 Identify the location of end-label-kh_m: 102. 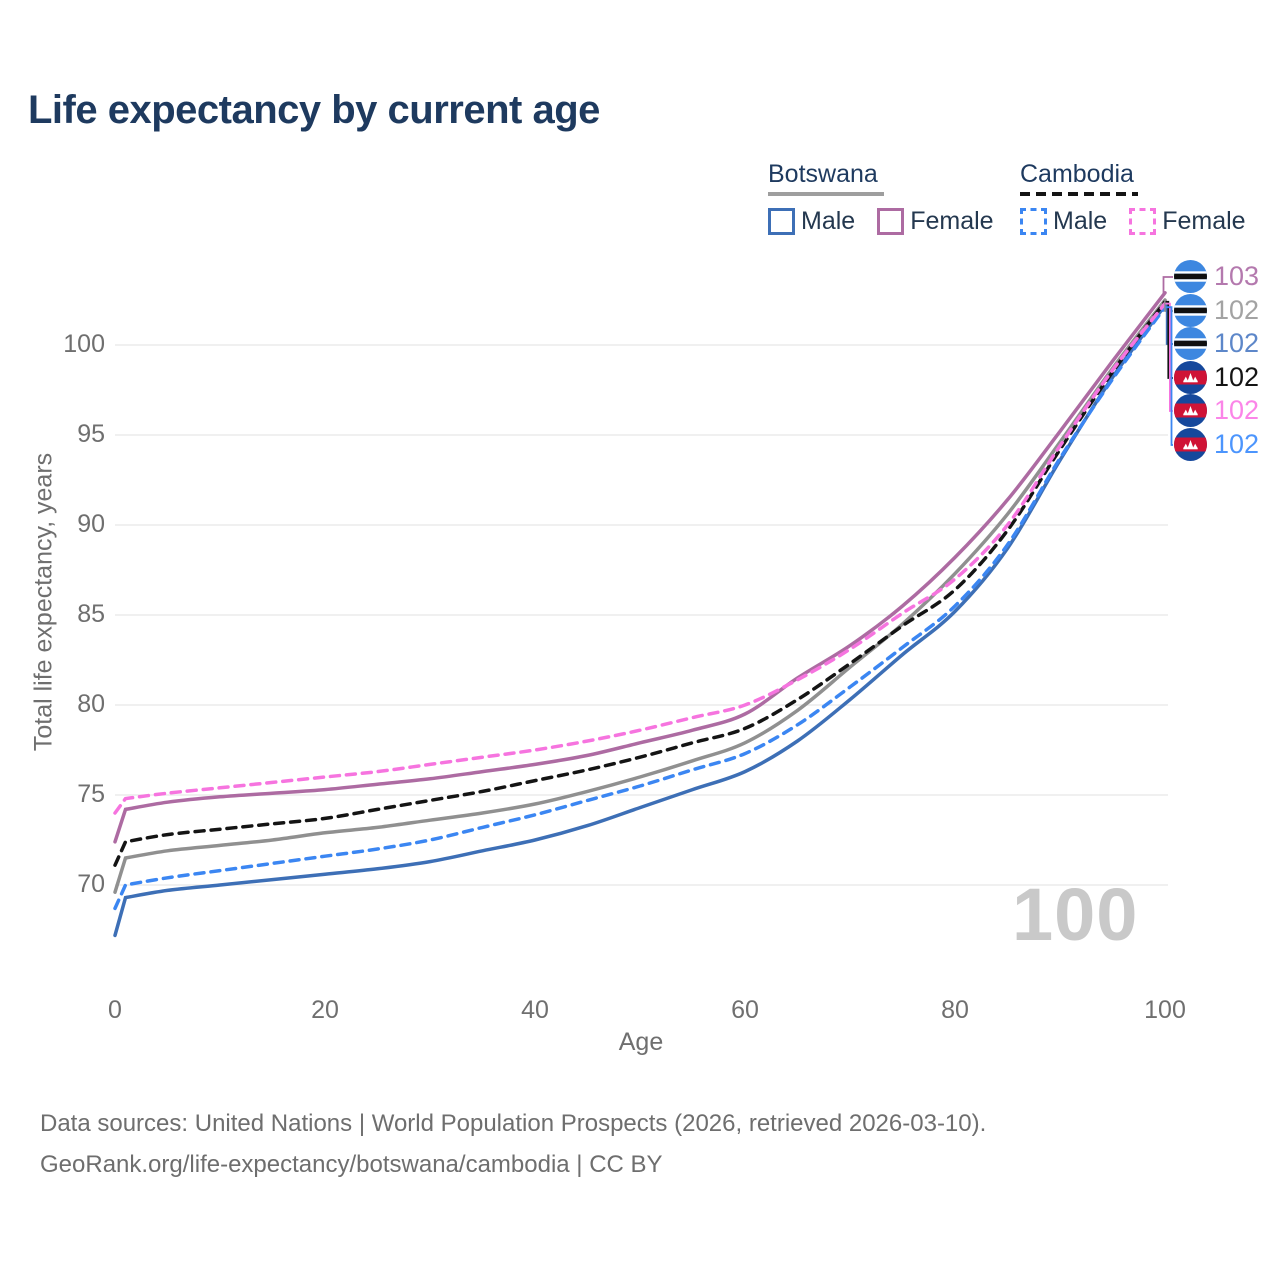
(1216, 444).